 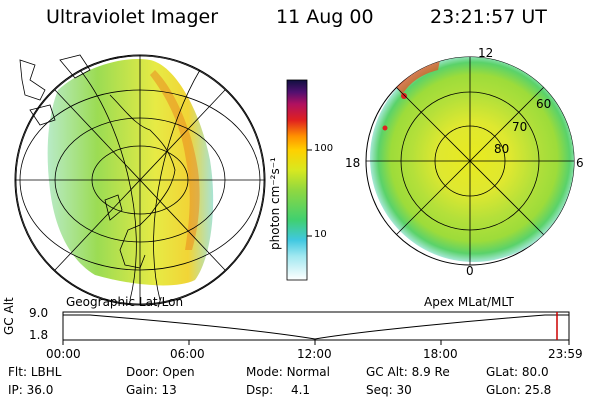 I want to click on seq-label: Seq:, so click(x=379, y=390).